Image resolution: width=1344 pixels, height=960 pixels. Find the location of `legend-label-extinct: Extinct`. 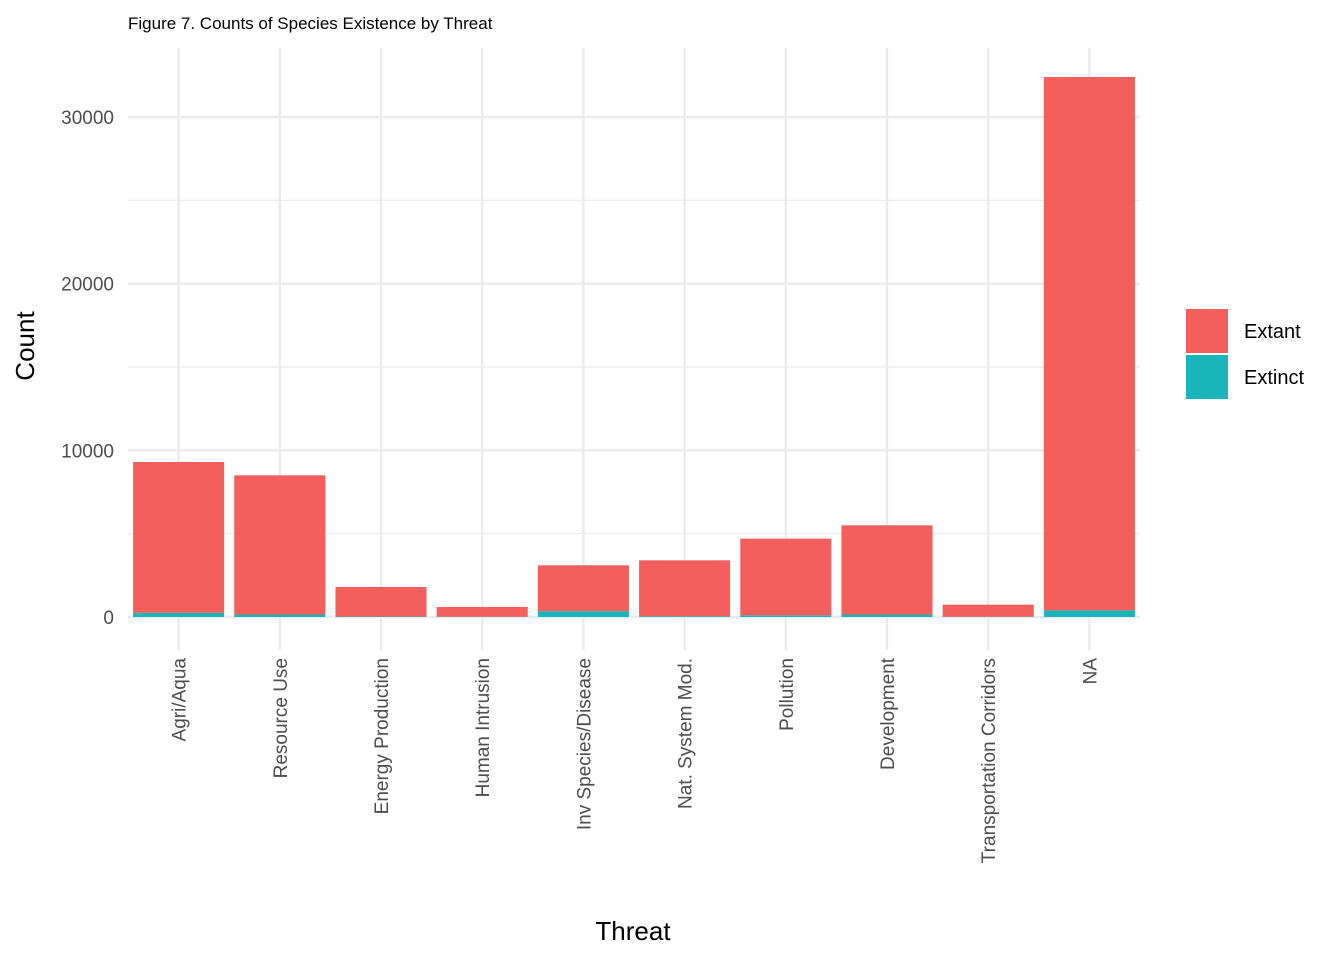

legend-label-extinct: Extinct is located at coordinates (1274, 378).